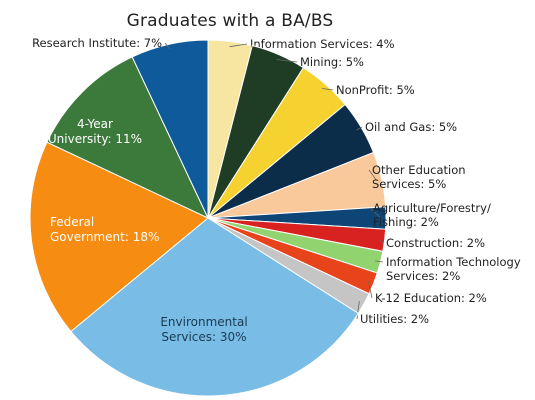 The height and width of the screenshot is (400, 535). What do you see at coordinates (203, 329) in the screenshot?
I see `slice-label: Environmental Services: 30%` at bounding box center [203, 329].